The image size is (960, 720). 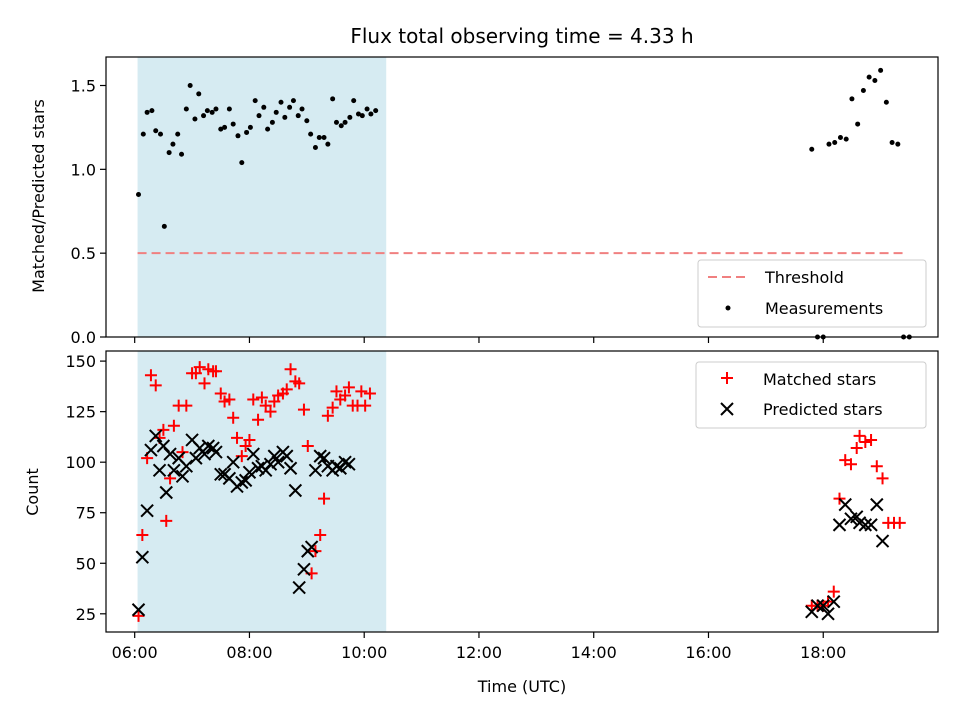 What do you see at coordinates (86, 563) in the screenshot?
I see `bottom-y-tick-label: 50` at bounding box center [86, 563].